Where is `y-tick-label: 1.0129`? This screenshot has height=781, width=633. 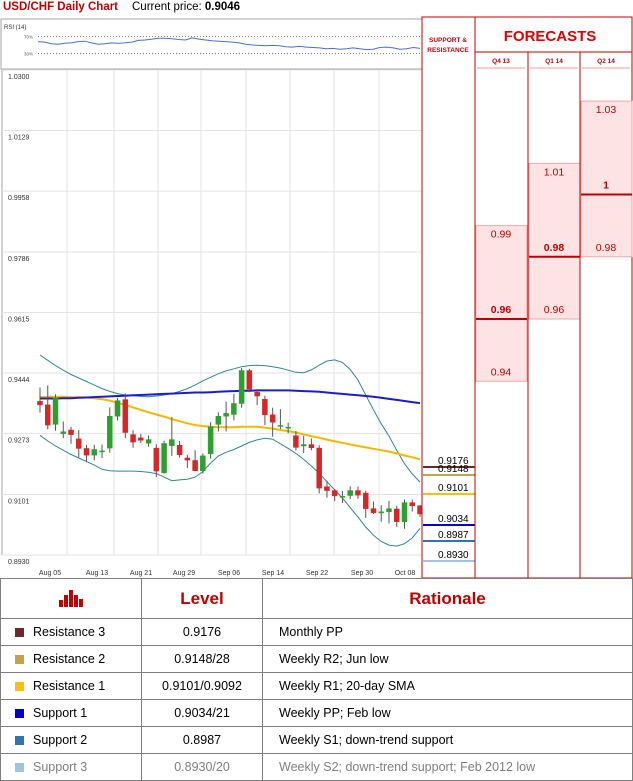 y-tick-label: 1.0129 is located at coordinates (19, 138).